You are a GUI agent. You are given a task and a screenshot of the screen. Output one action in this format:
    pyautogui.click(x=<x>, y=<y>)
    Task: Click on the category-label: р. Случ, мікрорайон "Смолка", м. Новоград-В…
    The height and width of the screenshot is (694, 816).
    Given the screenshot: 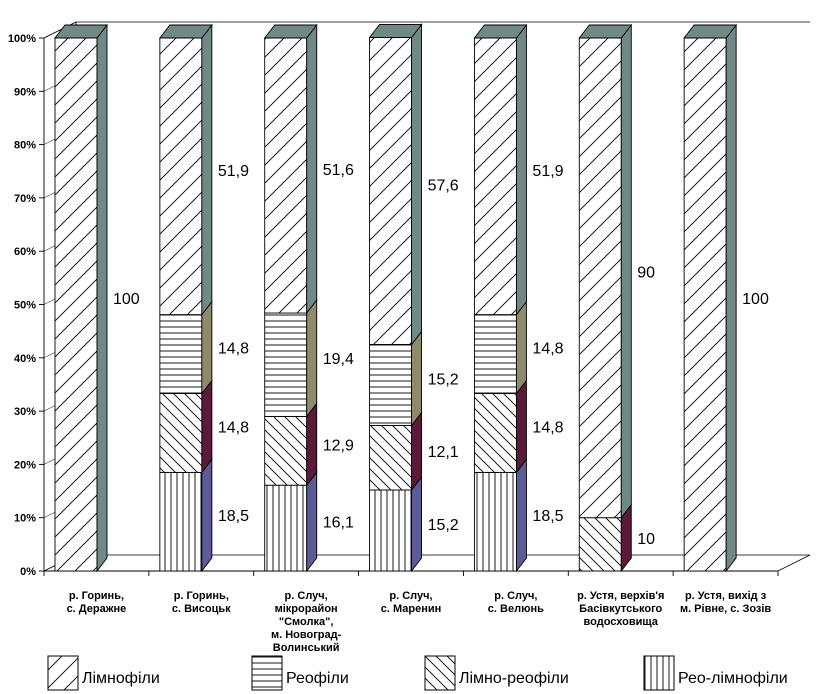 What is the action you would take?
    pyautogui.click(x=306, y=622)
    